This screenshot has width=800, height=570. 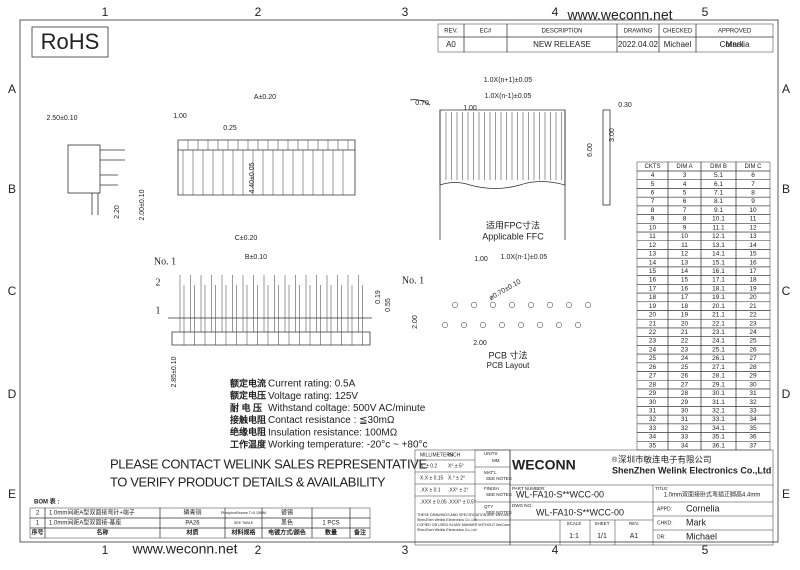 What do you see at coordinates (590, 150) in the screenshot?
I see `dimension-label: 6.00` at bounding box center [590, 150].